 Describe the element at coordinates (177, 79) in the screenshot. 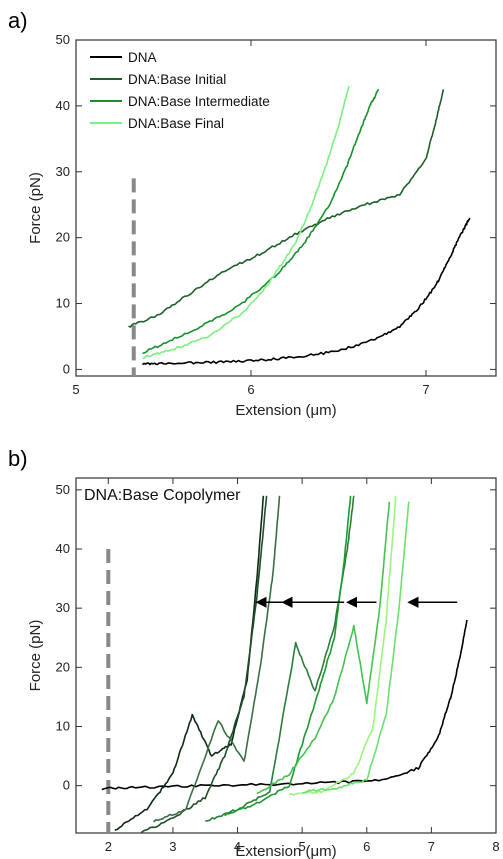

I see `legend-label: DNA:Base Initial` at that location.